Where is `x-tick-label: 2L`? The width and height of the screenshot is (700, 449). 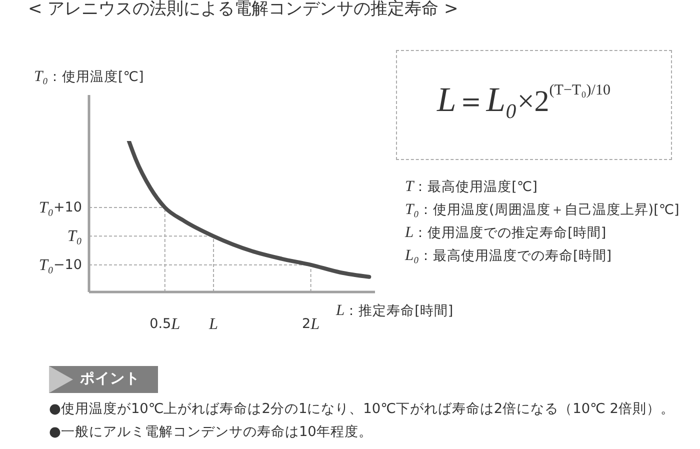 x-tick-label: 2L is located at coordinates (311, 324).